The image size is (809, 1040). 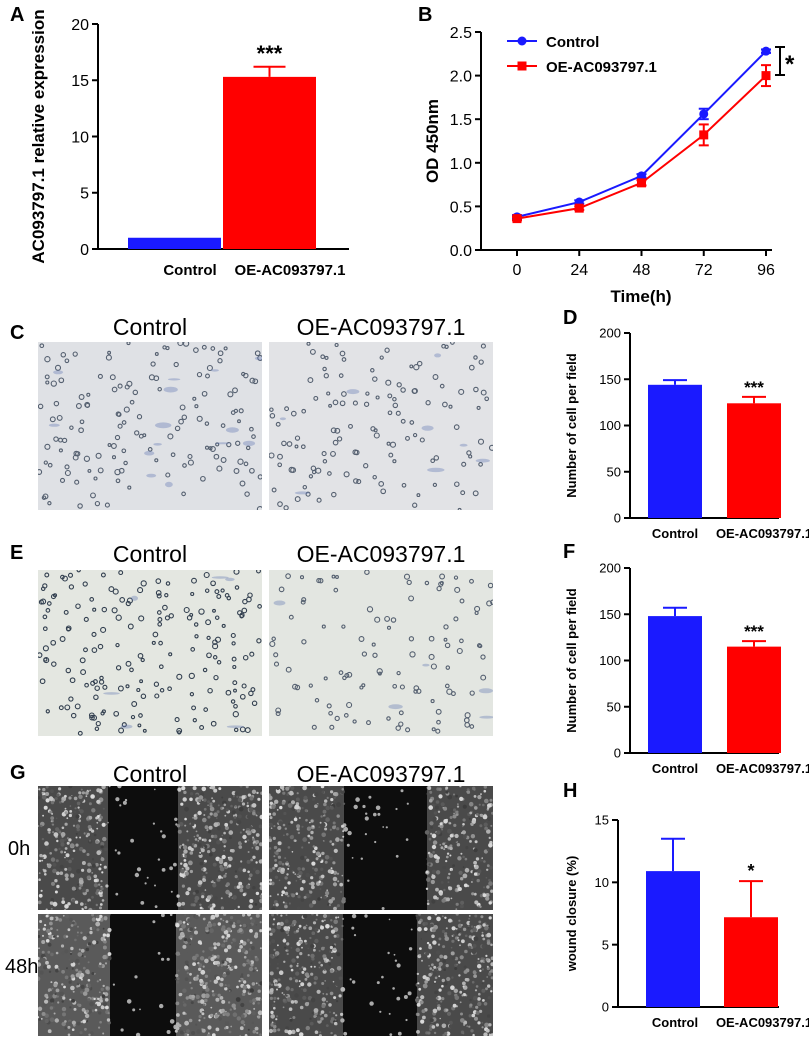 I want to click on series-line-control, so click(x=641, y=134).